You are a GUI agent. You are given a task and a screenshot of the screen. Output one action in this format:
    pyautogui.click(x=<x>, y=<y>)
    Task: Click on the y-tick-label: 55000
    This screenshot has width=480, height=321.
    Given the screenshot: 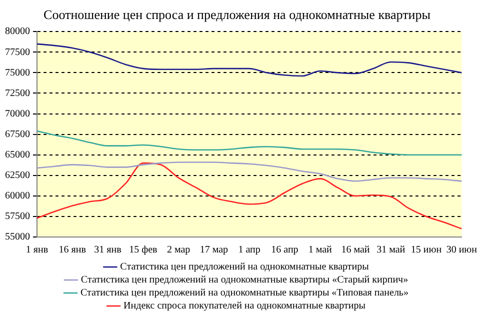 What is the action you would take?
    pyautogui.click(x=17, y=237)
    